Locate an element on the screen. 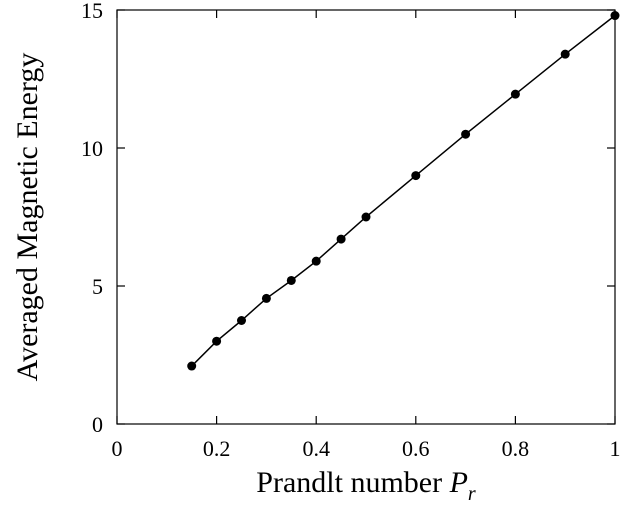  x-axis-title: Prandlt number Pr is located at coordinates (366, 484).